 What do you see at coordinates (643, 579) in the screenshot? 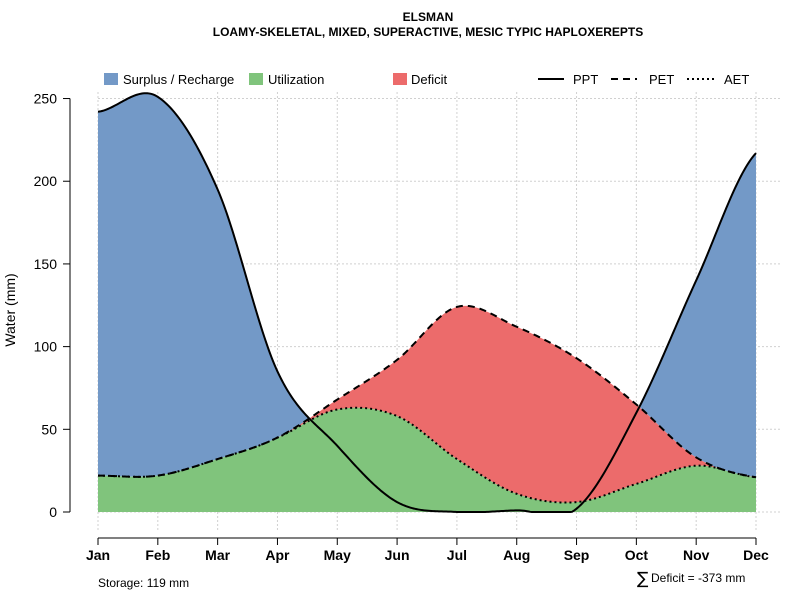
I see `sum-symbol: ∑` at bounding box center [643, 579].